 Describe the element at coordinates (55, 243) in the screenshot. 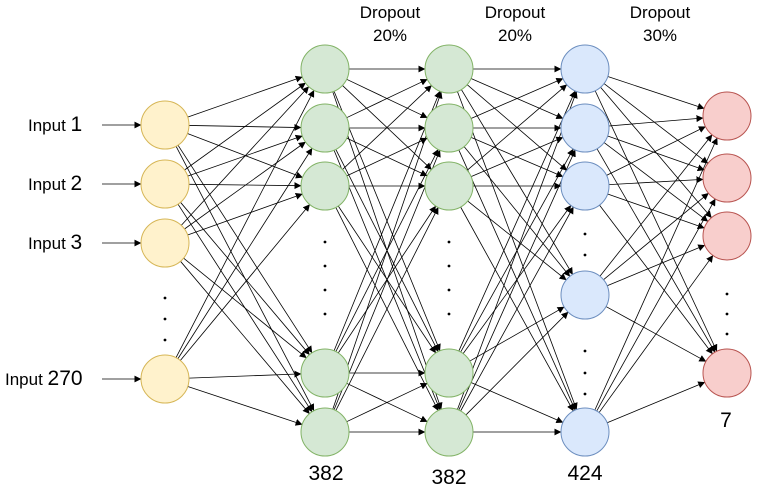

I see `input-label-3: Input 3` at that location.